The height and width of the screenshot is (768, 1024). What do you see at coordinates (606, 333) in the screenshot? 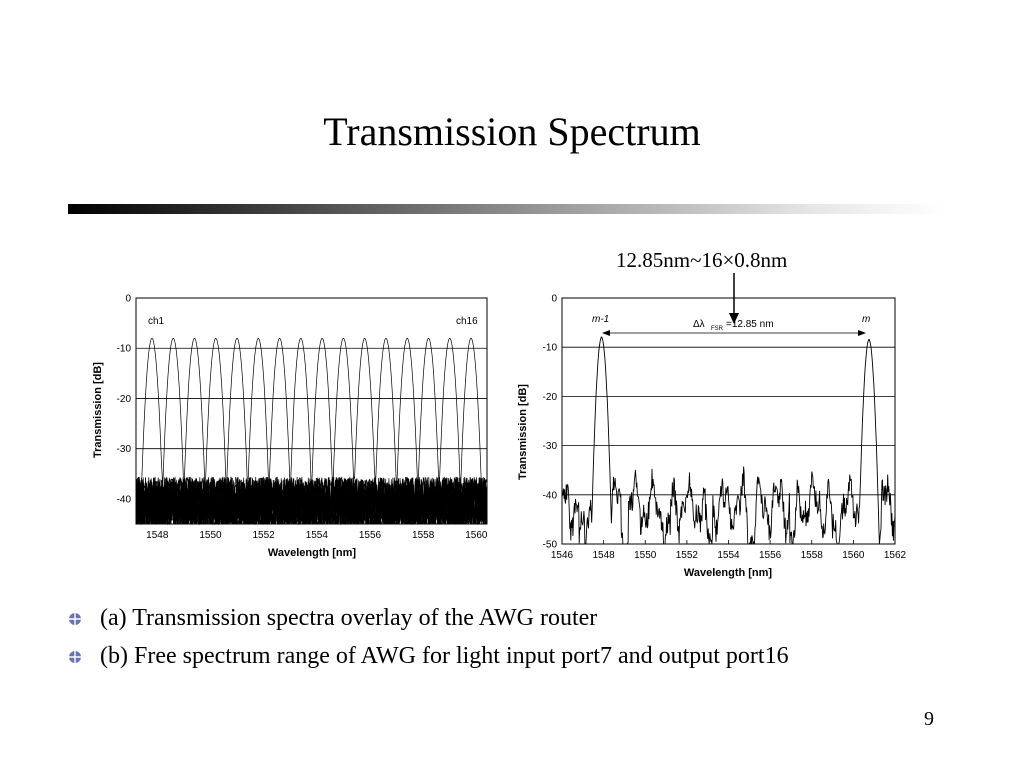
I see `fsr-arrowhead-left` at bounding box center [606, 333].